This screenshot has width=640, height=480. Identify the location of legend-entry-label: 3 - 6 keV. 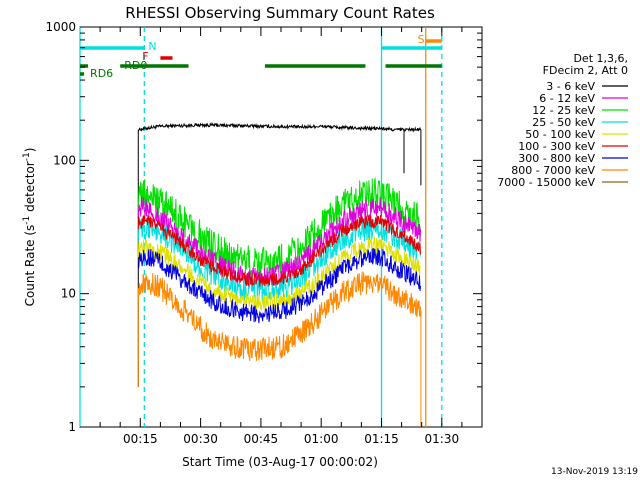
(570, 86).